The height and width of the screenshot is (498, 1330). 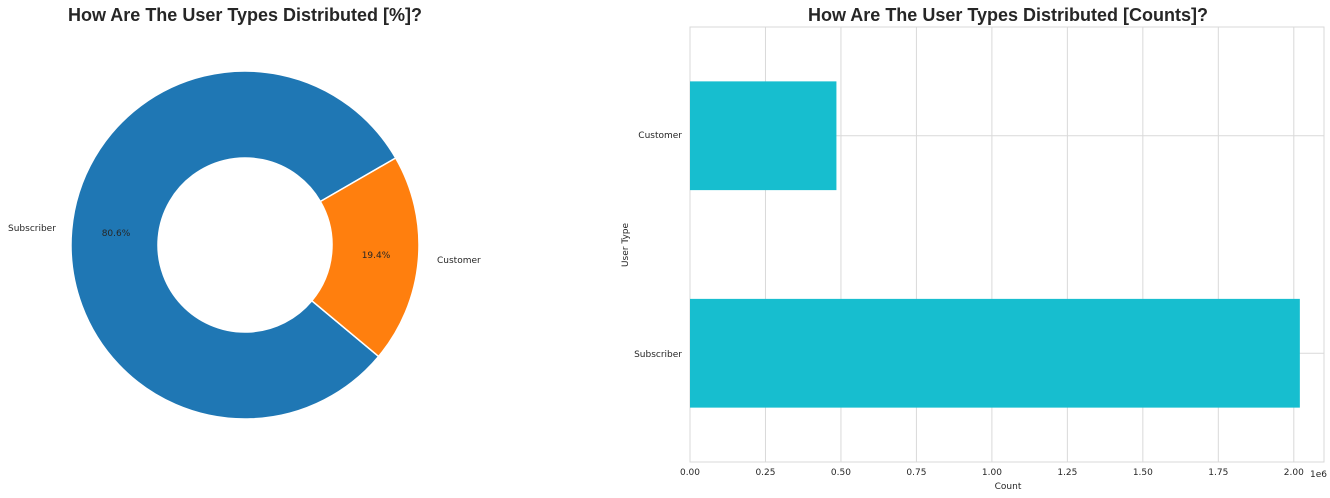 What do you see at coordinates (1008, 487) in the screenshot?
I see `x-axis-label: Count` at bounding box center [1008, 487].